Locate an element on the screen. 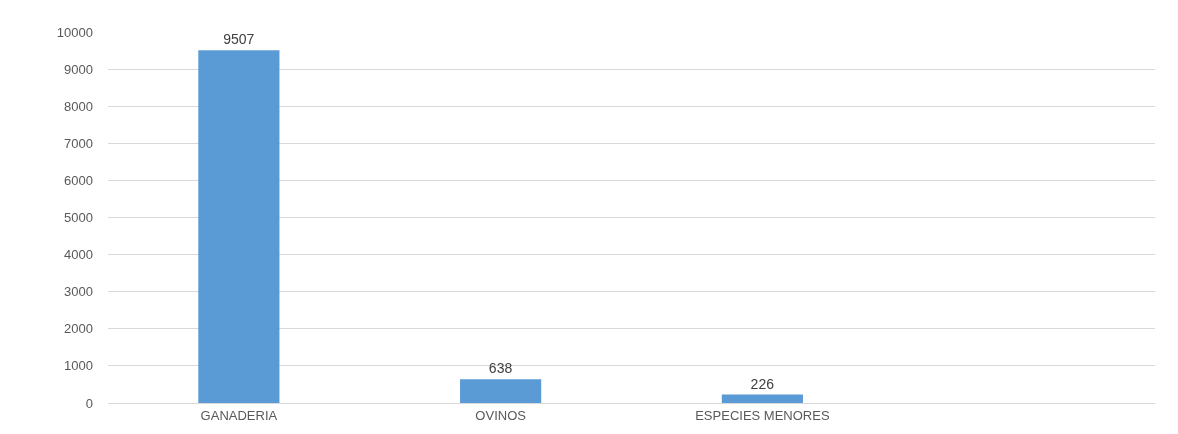  y-tick-label: 0 is located at coordinates (89, 403).